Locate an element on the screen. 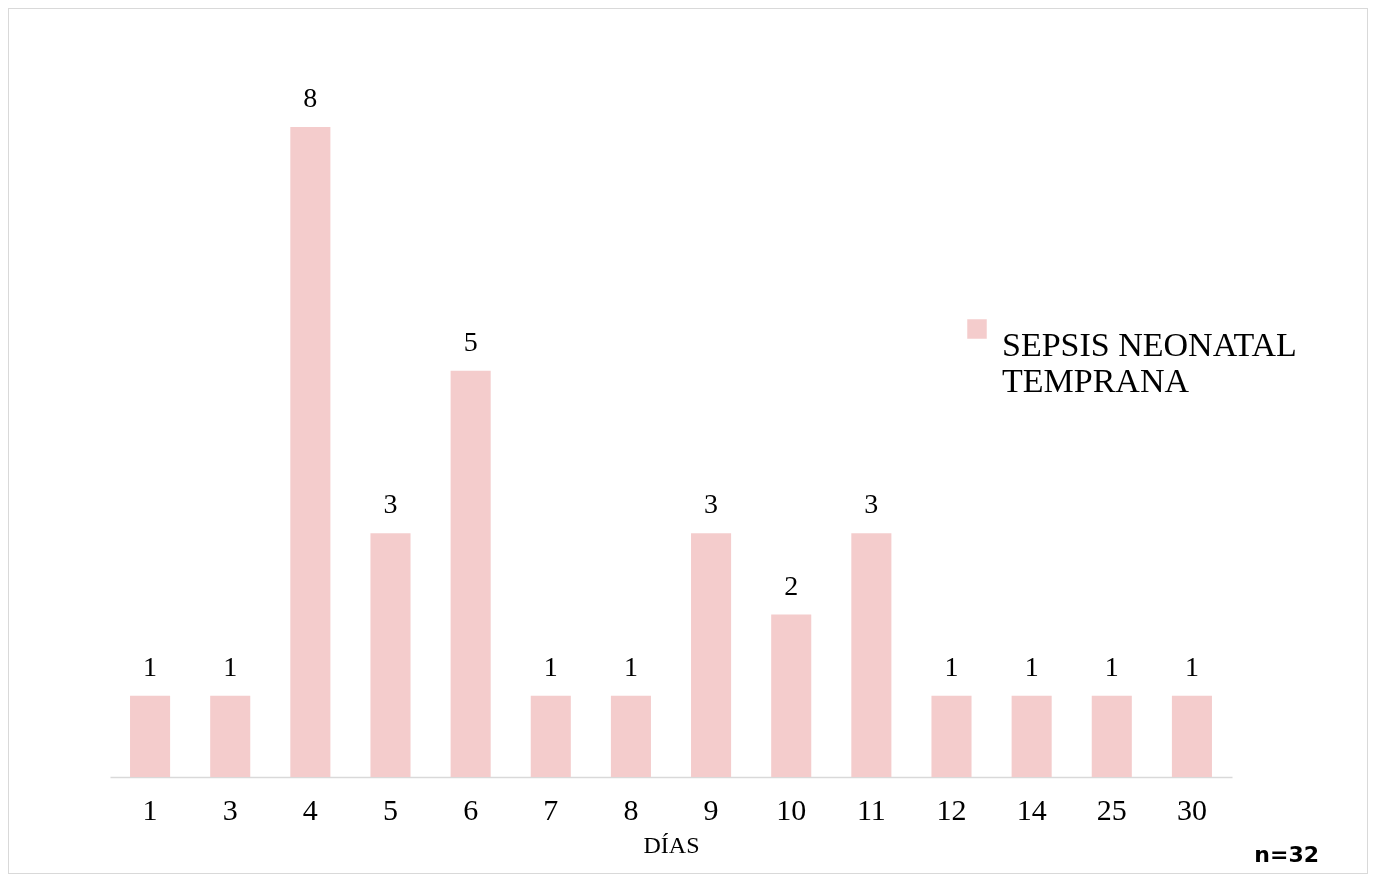 The height and width of the screenshot is (875, 1377). legend-label: SEPSIS NEONATAL TEMPRANA is located at coordinates (1149, 362).